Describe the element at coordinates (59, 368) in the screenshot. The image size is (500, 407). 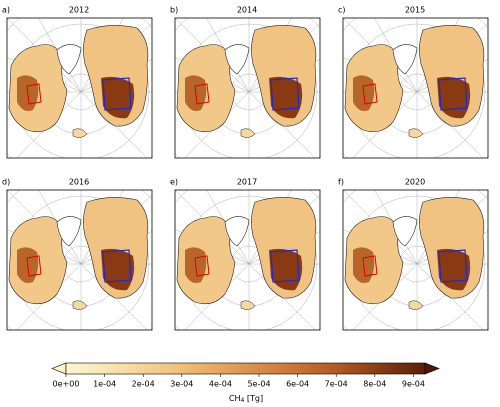
I see `colorbar-extend-low` at that location.